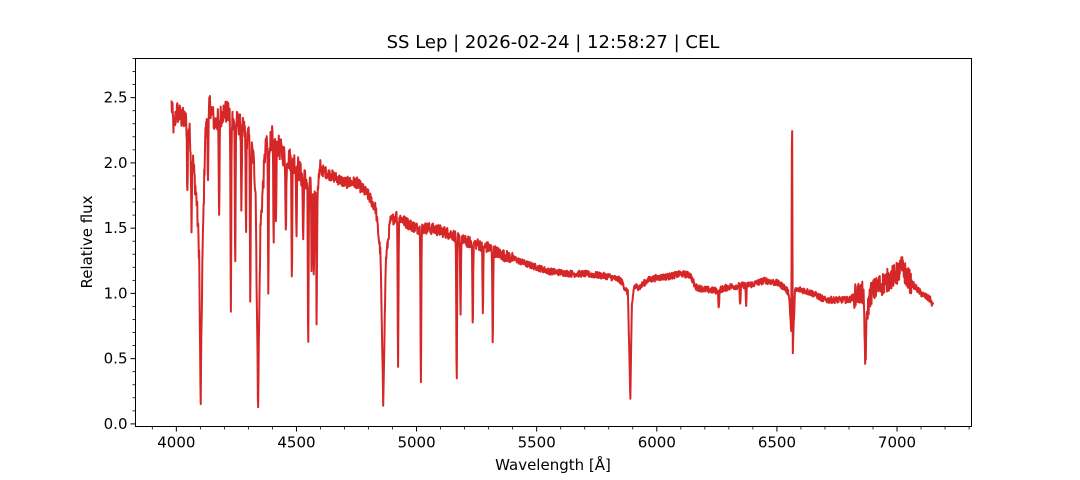  I want to click on y-tick-label: 1.0, so click(116, 293).